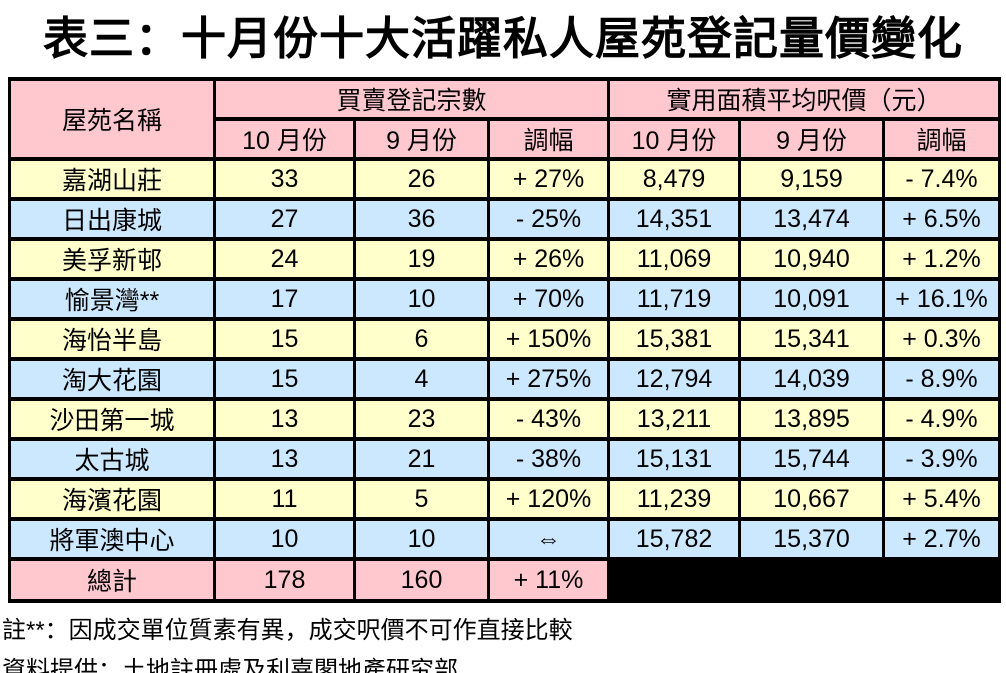  I want to click on estate-name: 嘉湖山莊, so click(112, 179).